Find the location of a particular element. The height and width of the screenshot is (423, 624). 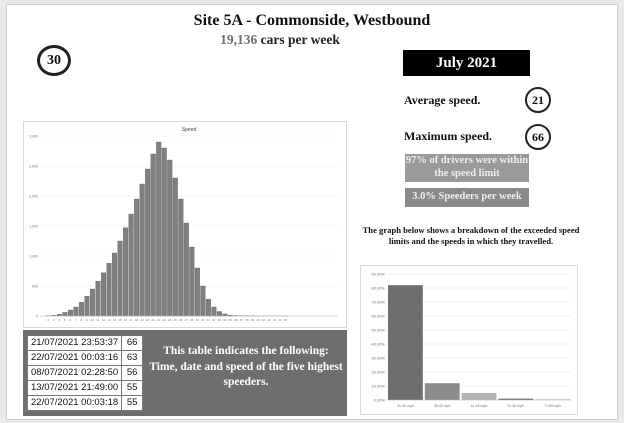

y-tick-label: 1,000 is located at coordinates (33, 257).